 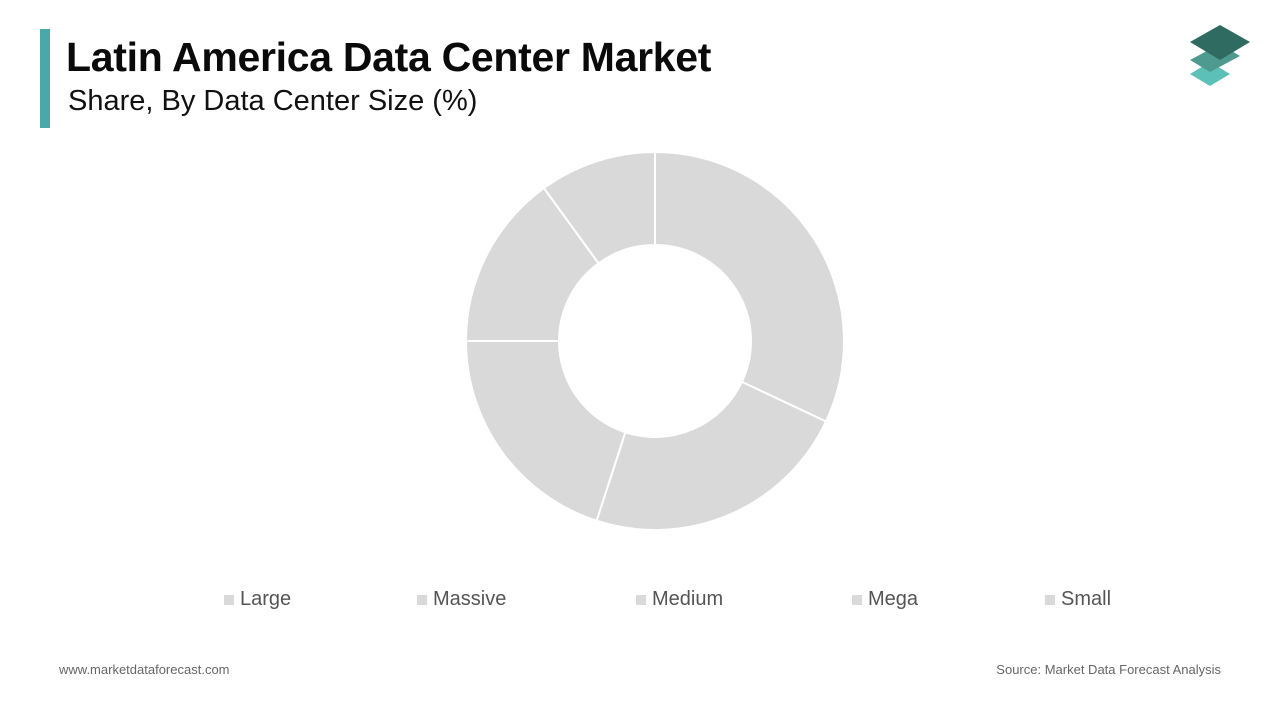 I want to click on footer-source: Source: Market Data Forecast Analysis, so click(x=1108, y=669).